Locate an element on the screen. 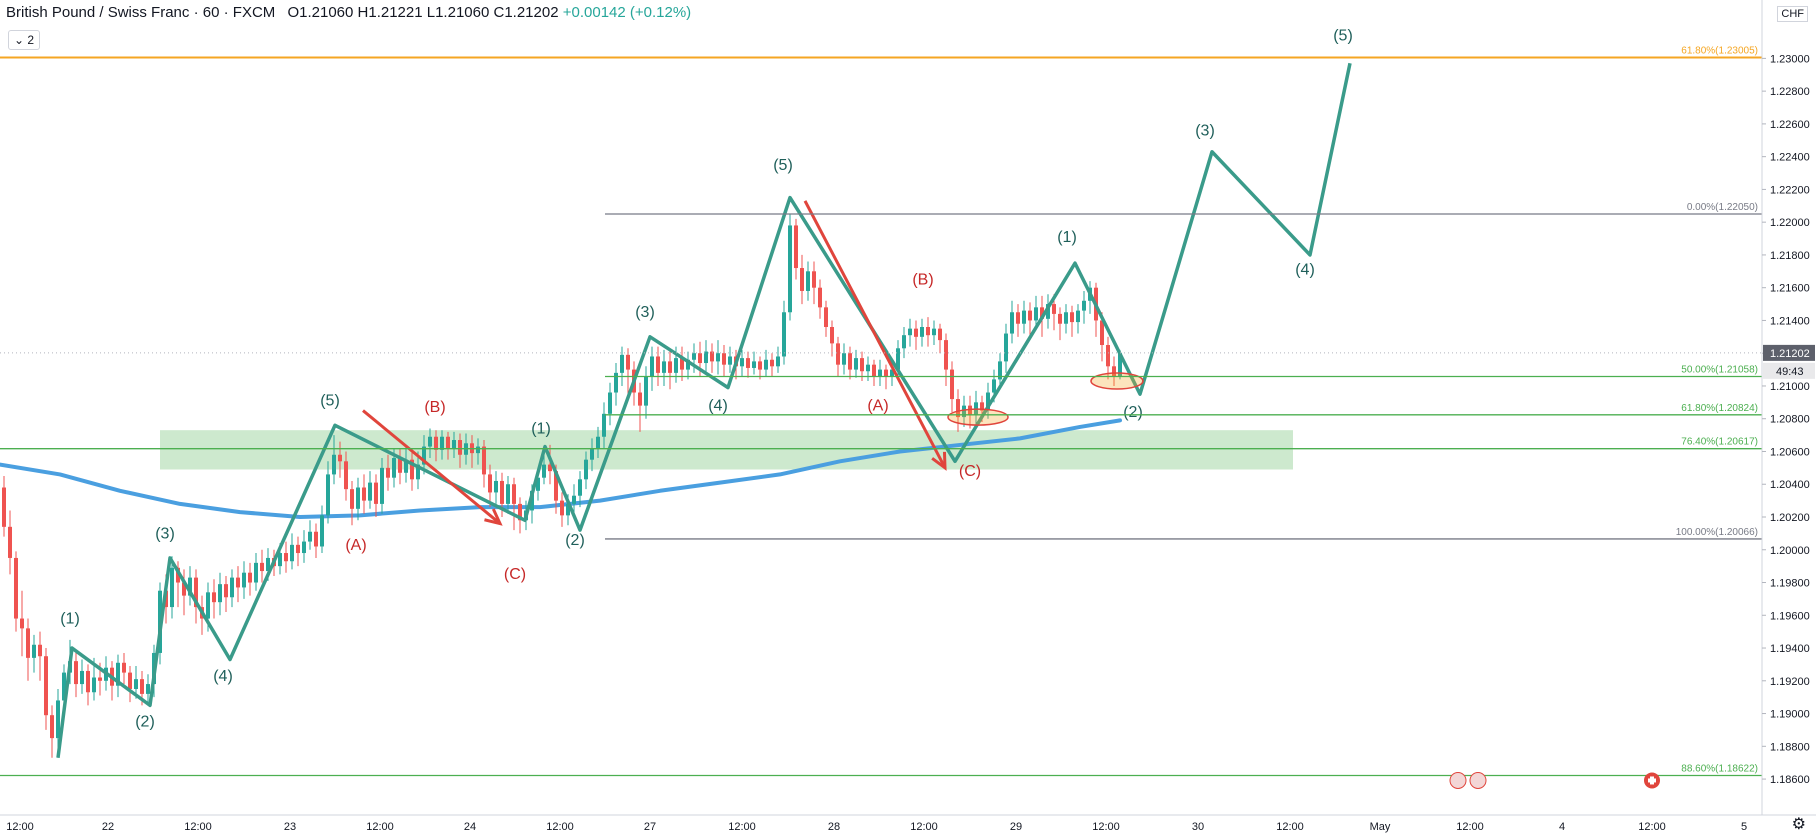 The image size is (1816, 840). fib-level-label: 0.00%(1.22050) is located at coordinates (1722, 207).